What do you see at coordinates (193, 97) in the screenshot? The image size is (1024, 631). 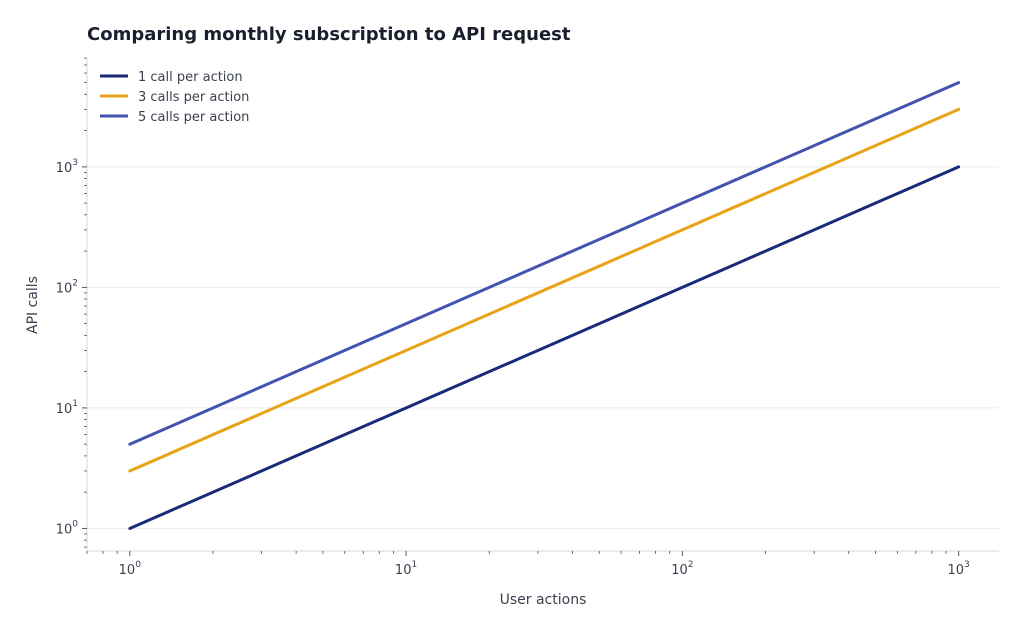 I see `legend-label-2: 3 calls per action` at bounding box center [193, 97].